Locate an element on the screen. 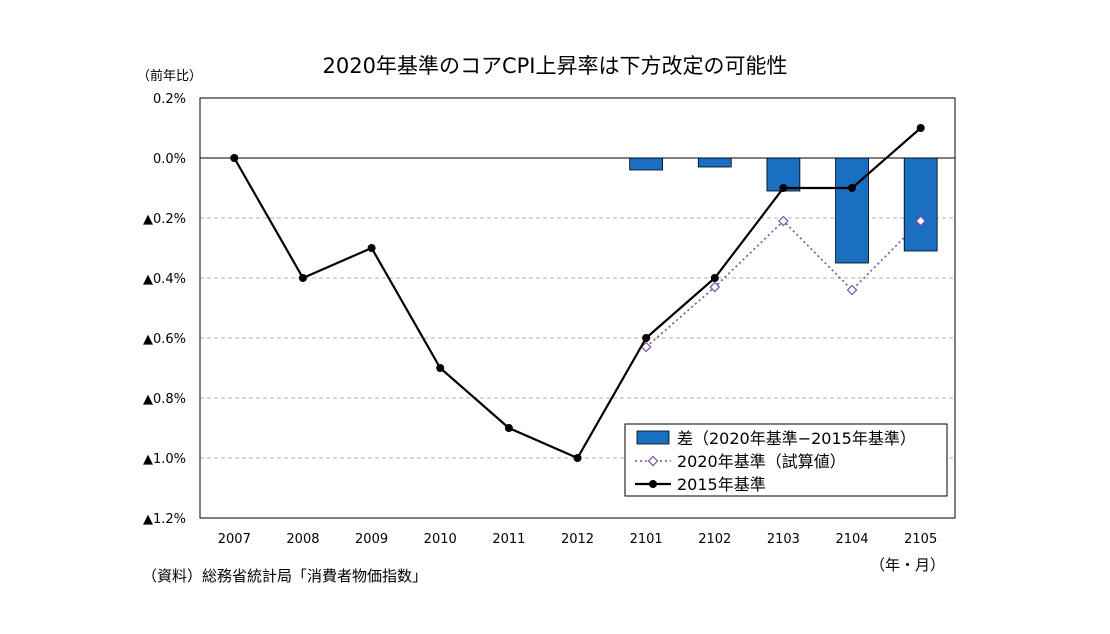 This screenshot has height=634, width=1110. x-tick-label: 2105 is located at coordinates (920, 539).